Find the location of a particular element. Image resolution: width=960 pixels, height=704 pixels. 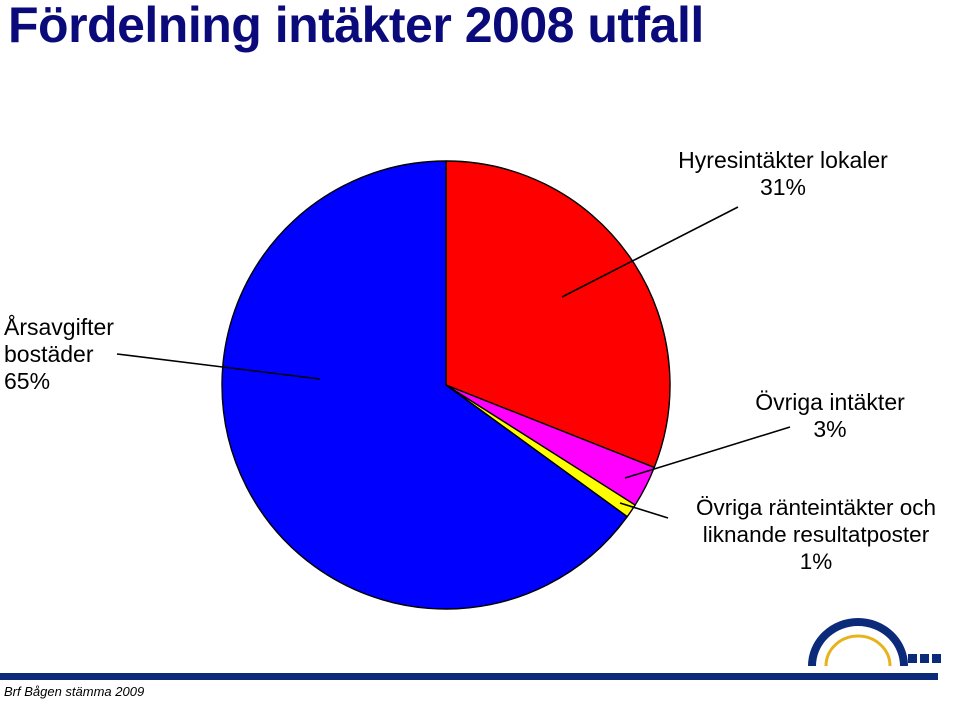

pie-slice-hyresintakter-lokaler is located at coordinates (558, 314).